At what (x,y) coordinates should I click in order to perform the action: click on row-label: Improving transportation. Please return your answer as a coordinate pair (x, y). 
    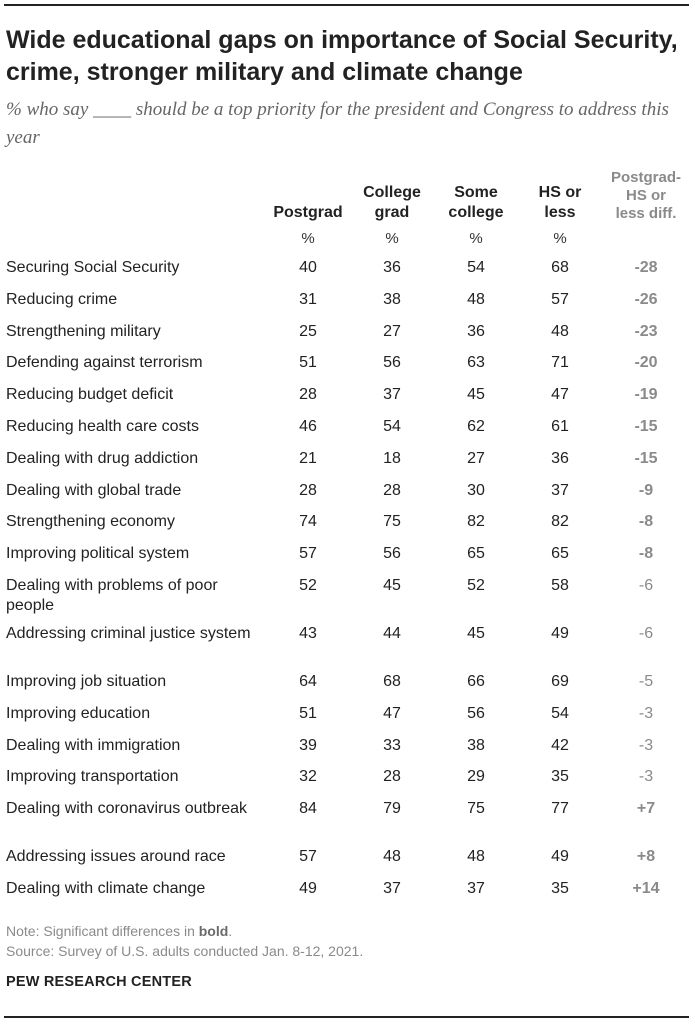
    Looking at the image, I should click on (92, 777).